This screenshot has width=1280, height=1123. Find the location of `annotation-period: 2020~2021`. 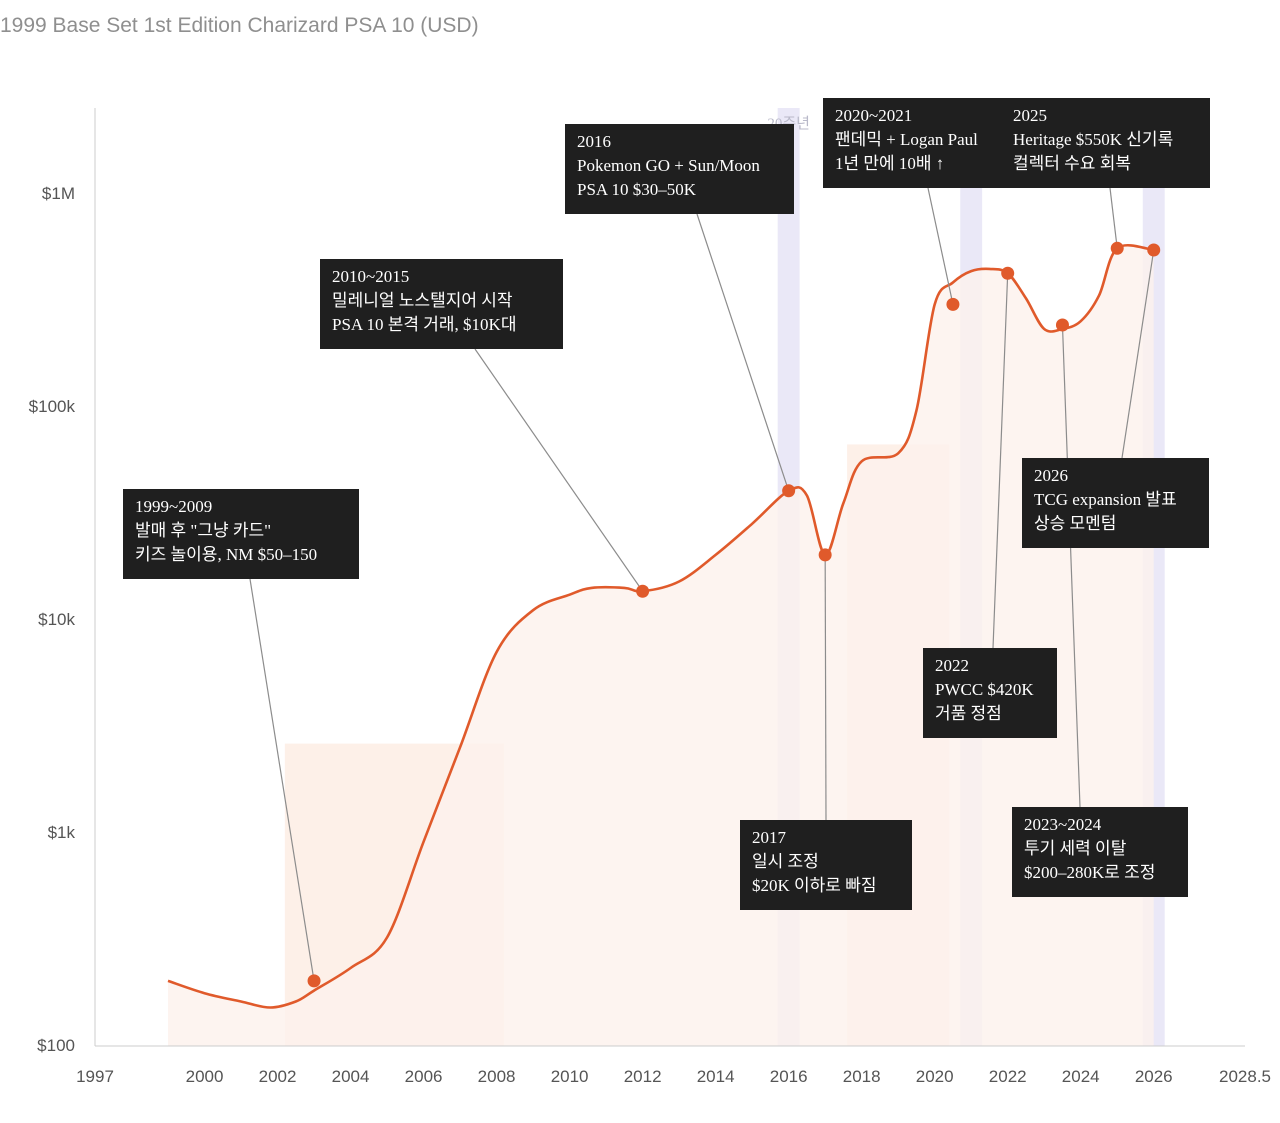

annotation-period: 2020~2021 is located at coordinates (873, 115).